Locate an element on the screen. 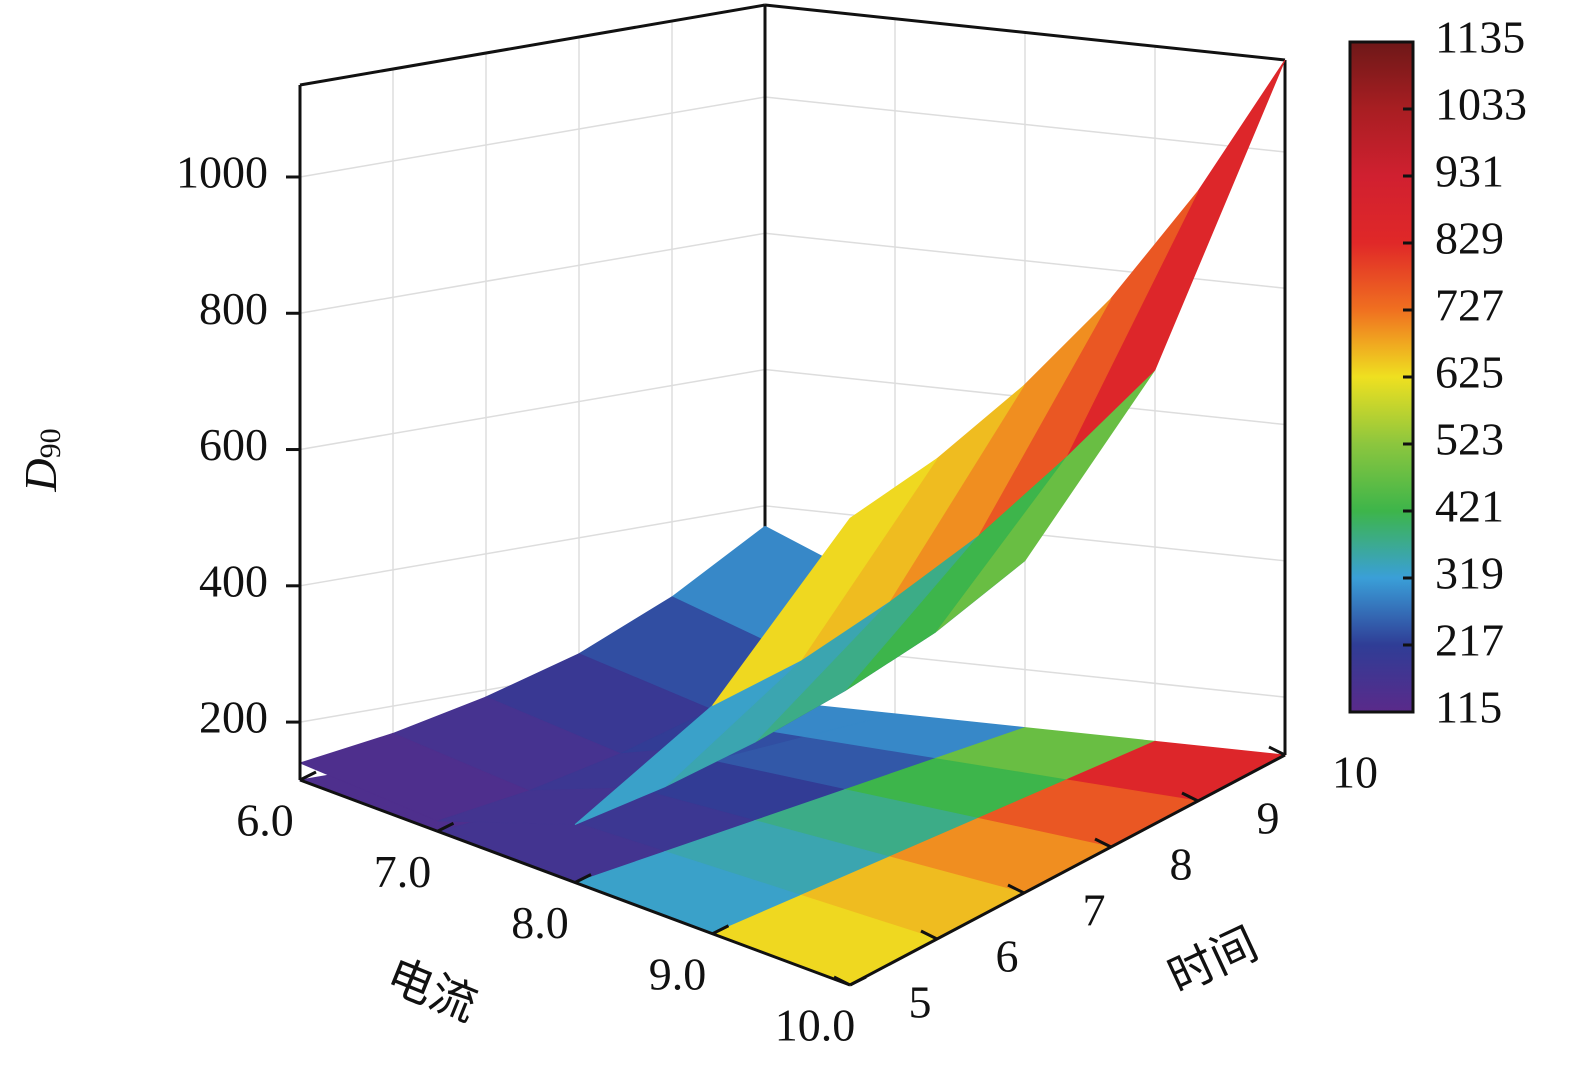  z-tick-label: 1000 is located at coordinates (222, 172).